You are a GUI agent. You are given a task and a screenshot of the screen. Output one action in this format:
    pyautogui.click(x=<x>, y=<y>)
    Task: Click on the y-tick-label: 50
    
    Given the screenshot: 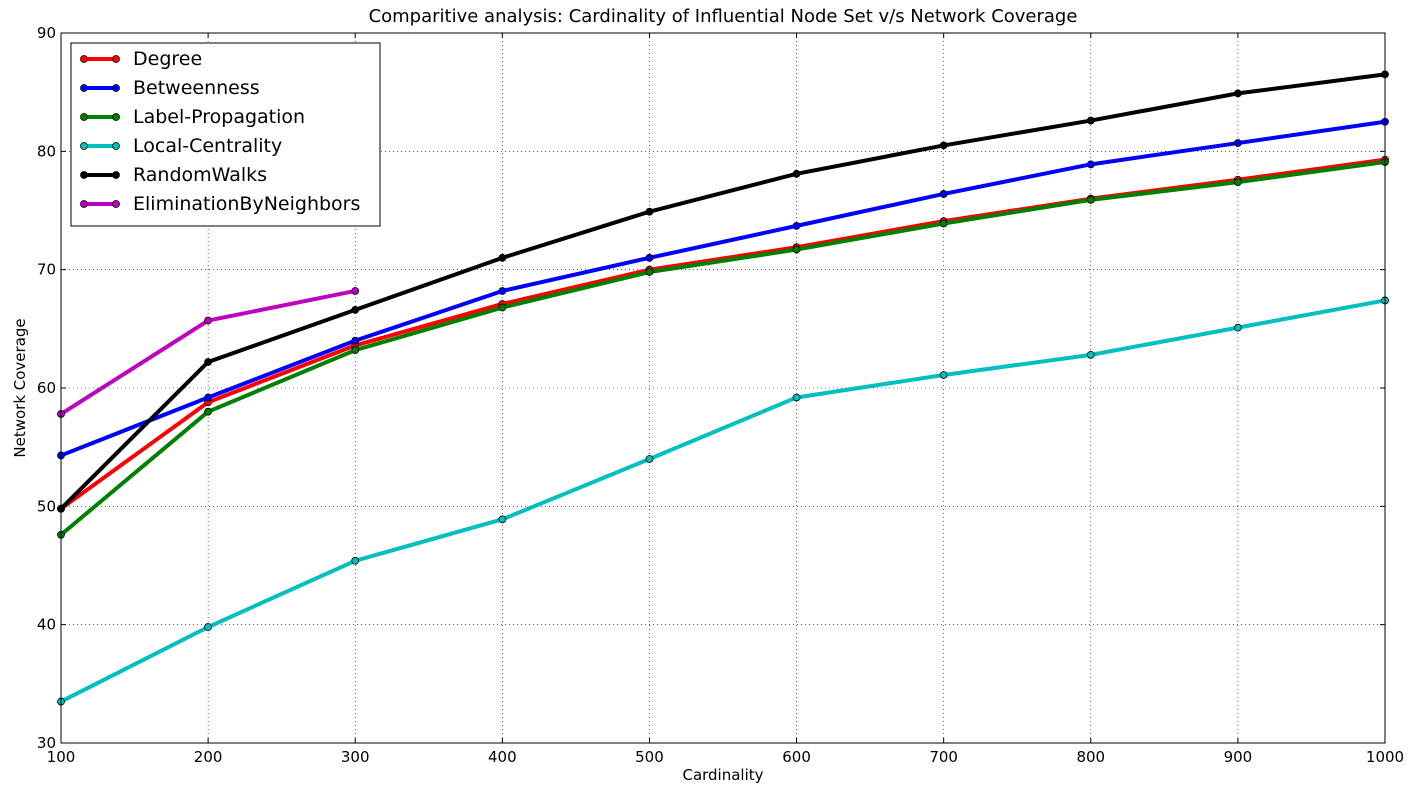 What is the action you would take?
    pyautogui.click(x=46, y=506)
    